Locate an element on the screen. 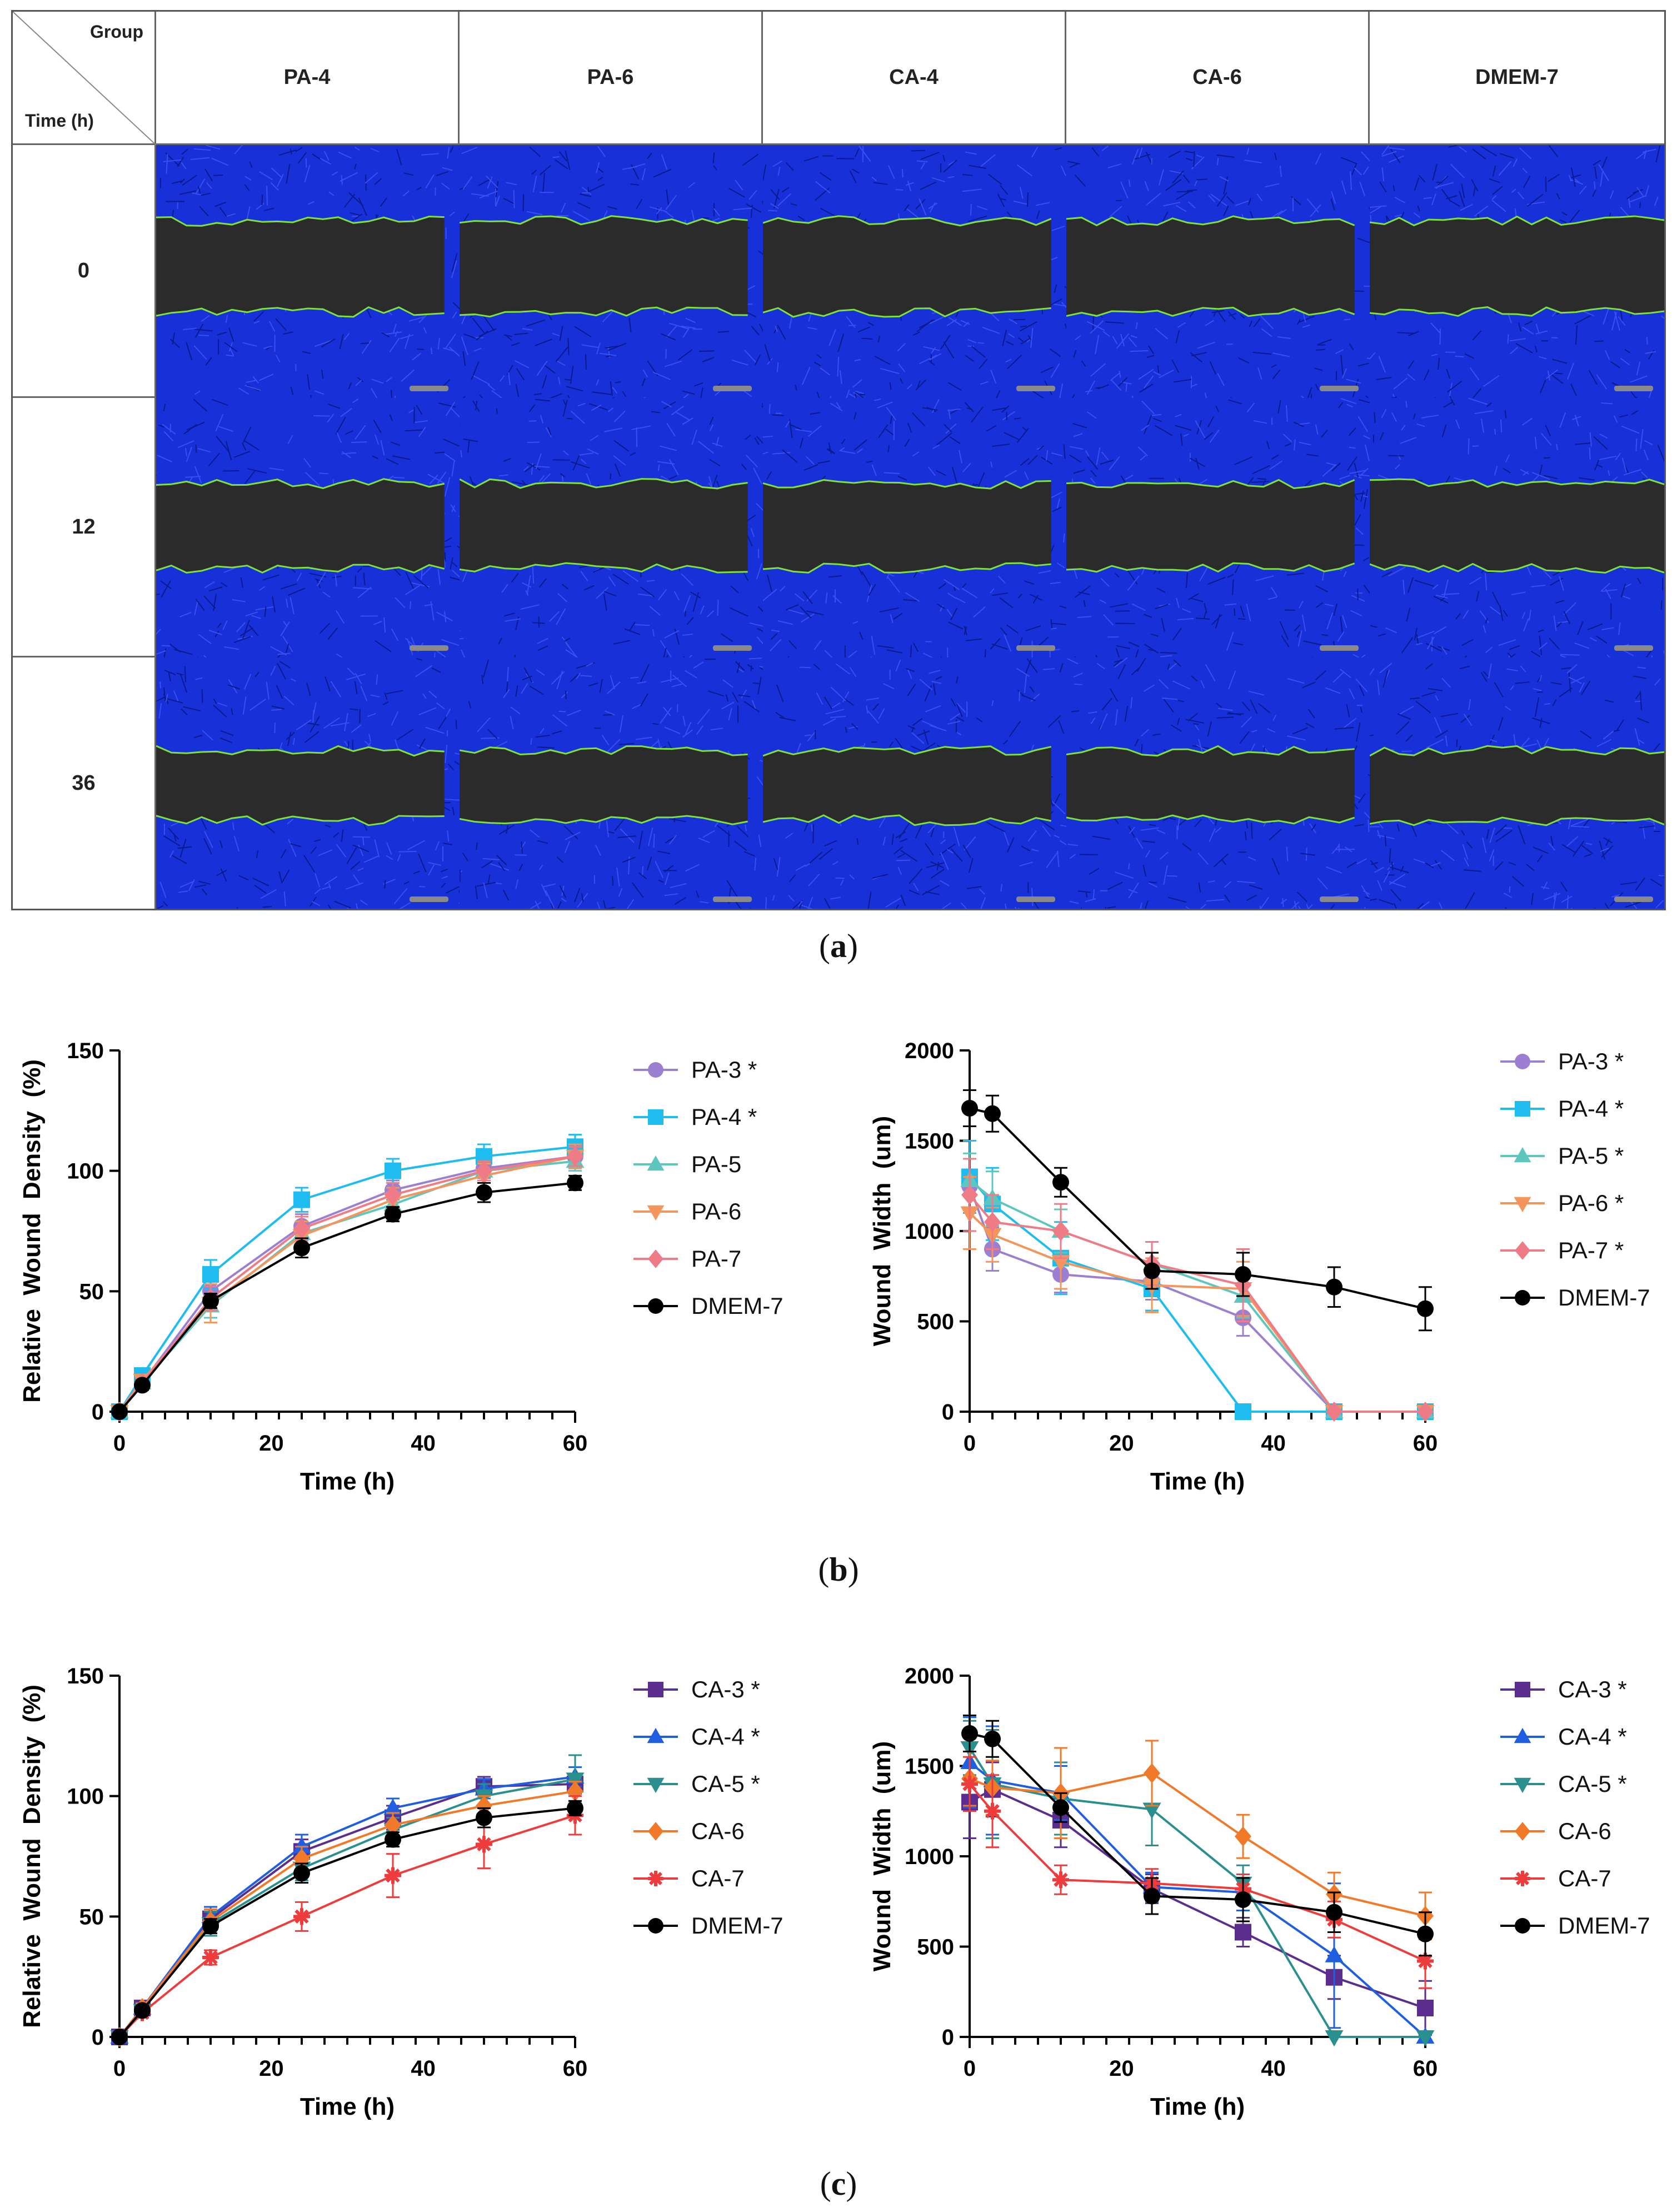 The image size is (1677, 2212). x-axis-label: Time (h) is located at coordinates (1197, 1482).